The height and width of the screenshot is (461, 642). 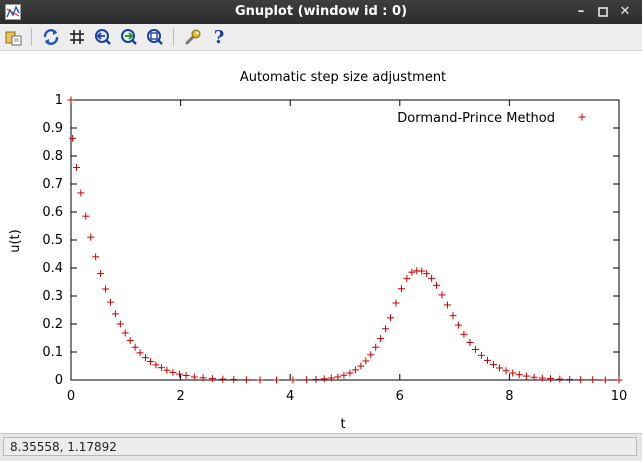 I want to click on y-tick-label: 0.7, so click(x=52, y=184).